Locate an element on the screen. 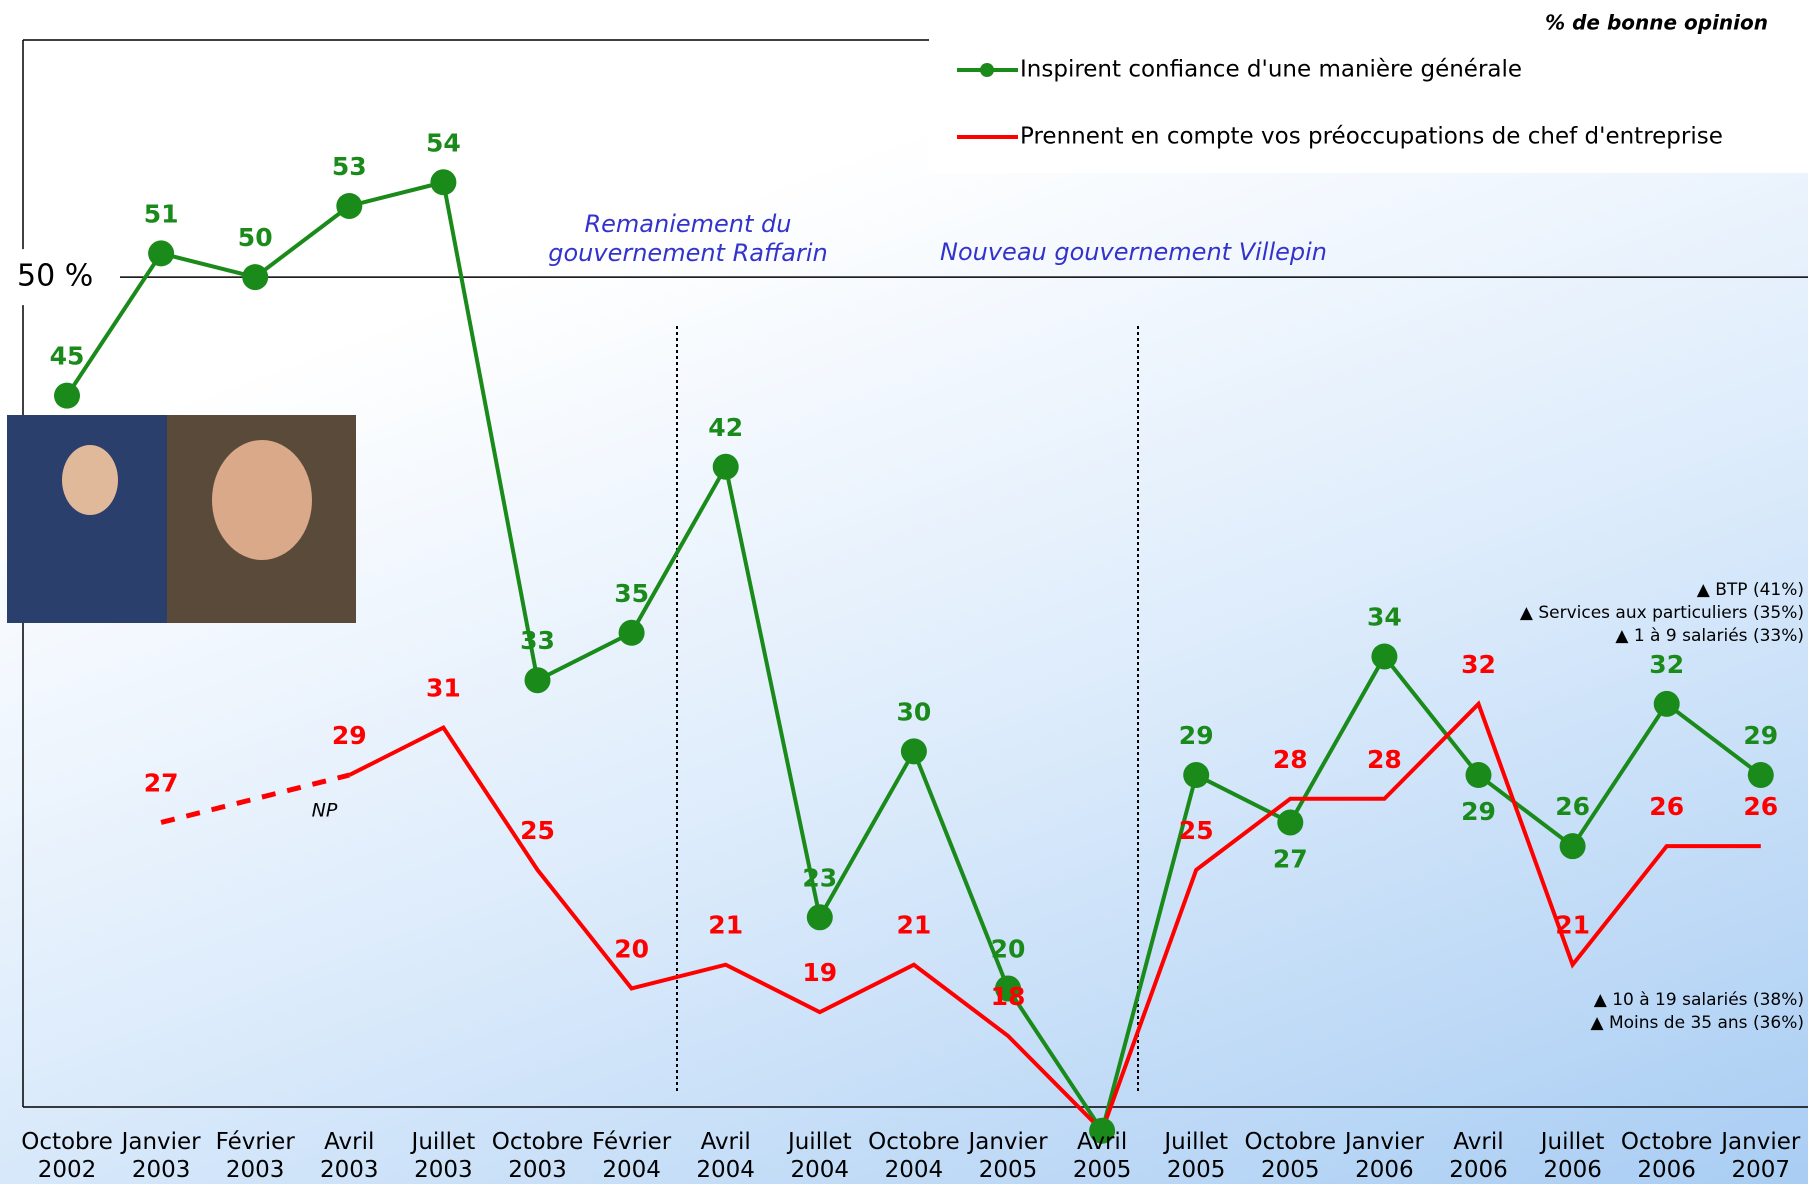 This screenshot has width=1808, height=1184. x-tick-label: Avril 2006 is located at coordinates (1478, 1156).